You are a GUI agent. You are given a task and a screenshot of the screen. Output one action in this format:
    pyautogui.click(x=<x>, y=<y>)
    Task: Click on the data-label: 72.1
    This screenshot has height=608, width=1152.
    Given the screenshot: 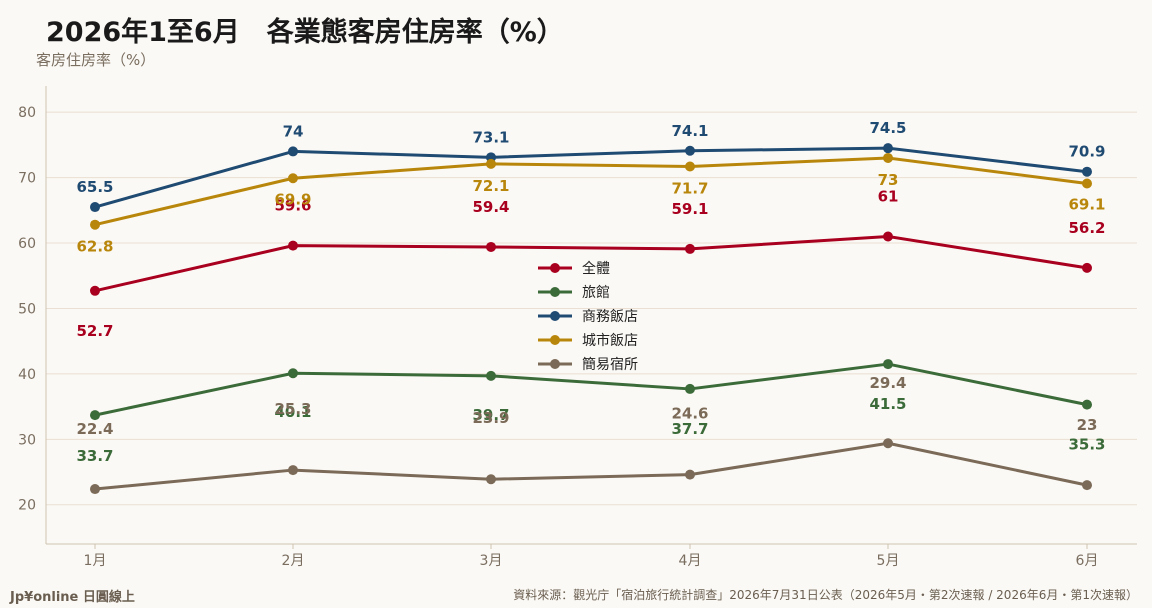 What is the action you would take?
    pyautogui.click(x=490, y=186)
    